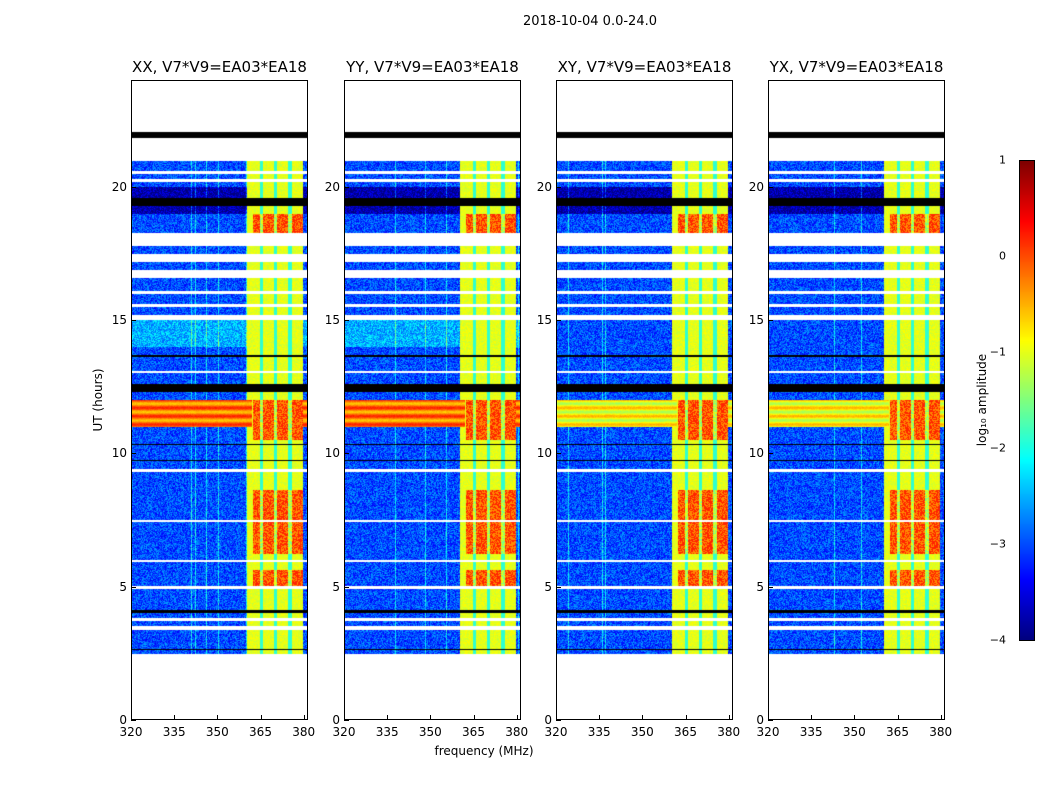 This screenshot has height=800, width=1050. I want to click on heatmap-panel-xx, so click(219, 400).